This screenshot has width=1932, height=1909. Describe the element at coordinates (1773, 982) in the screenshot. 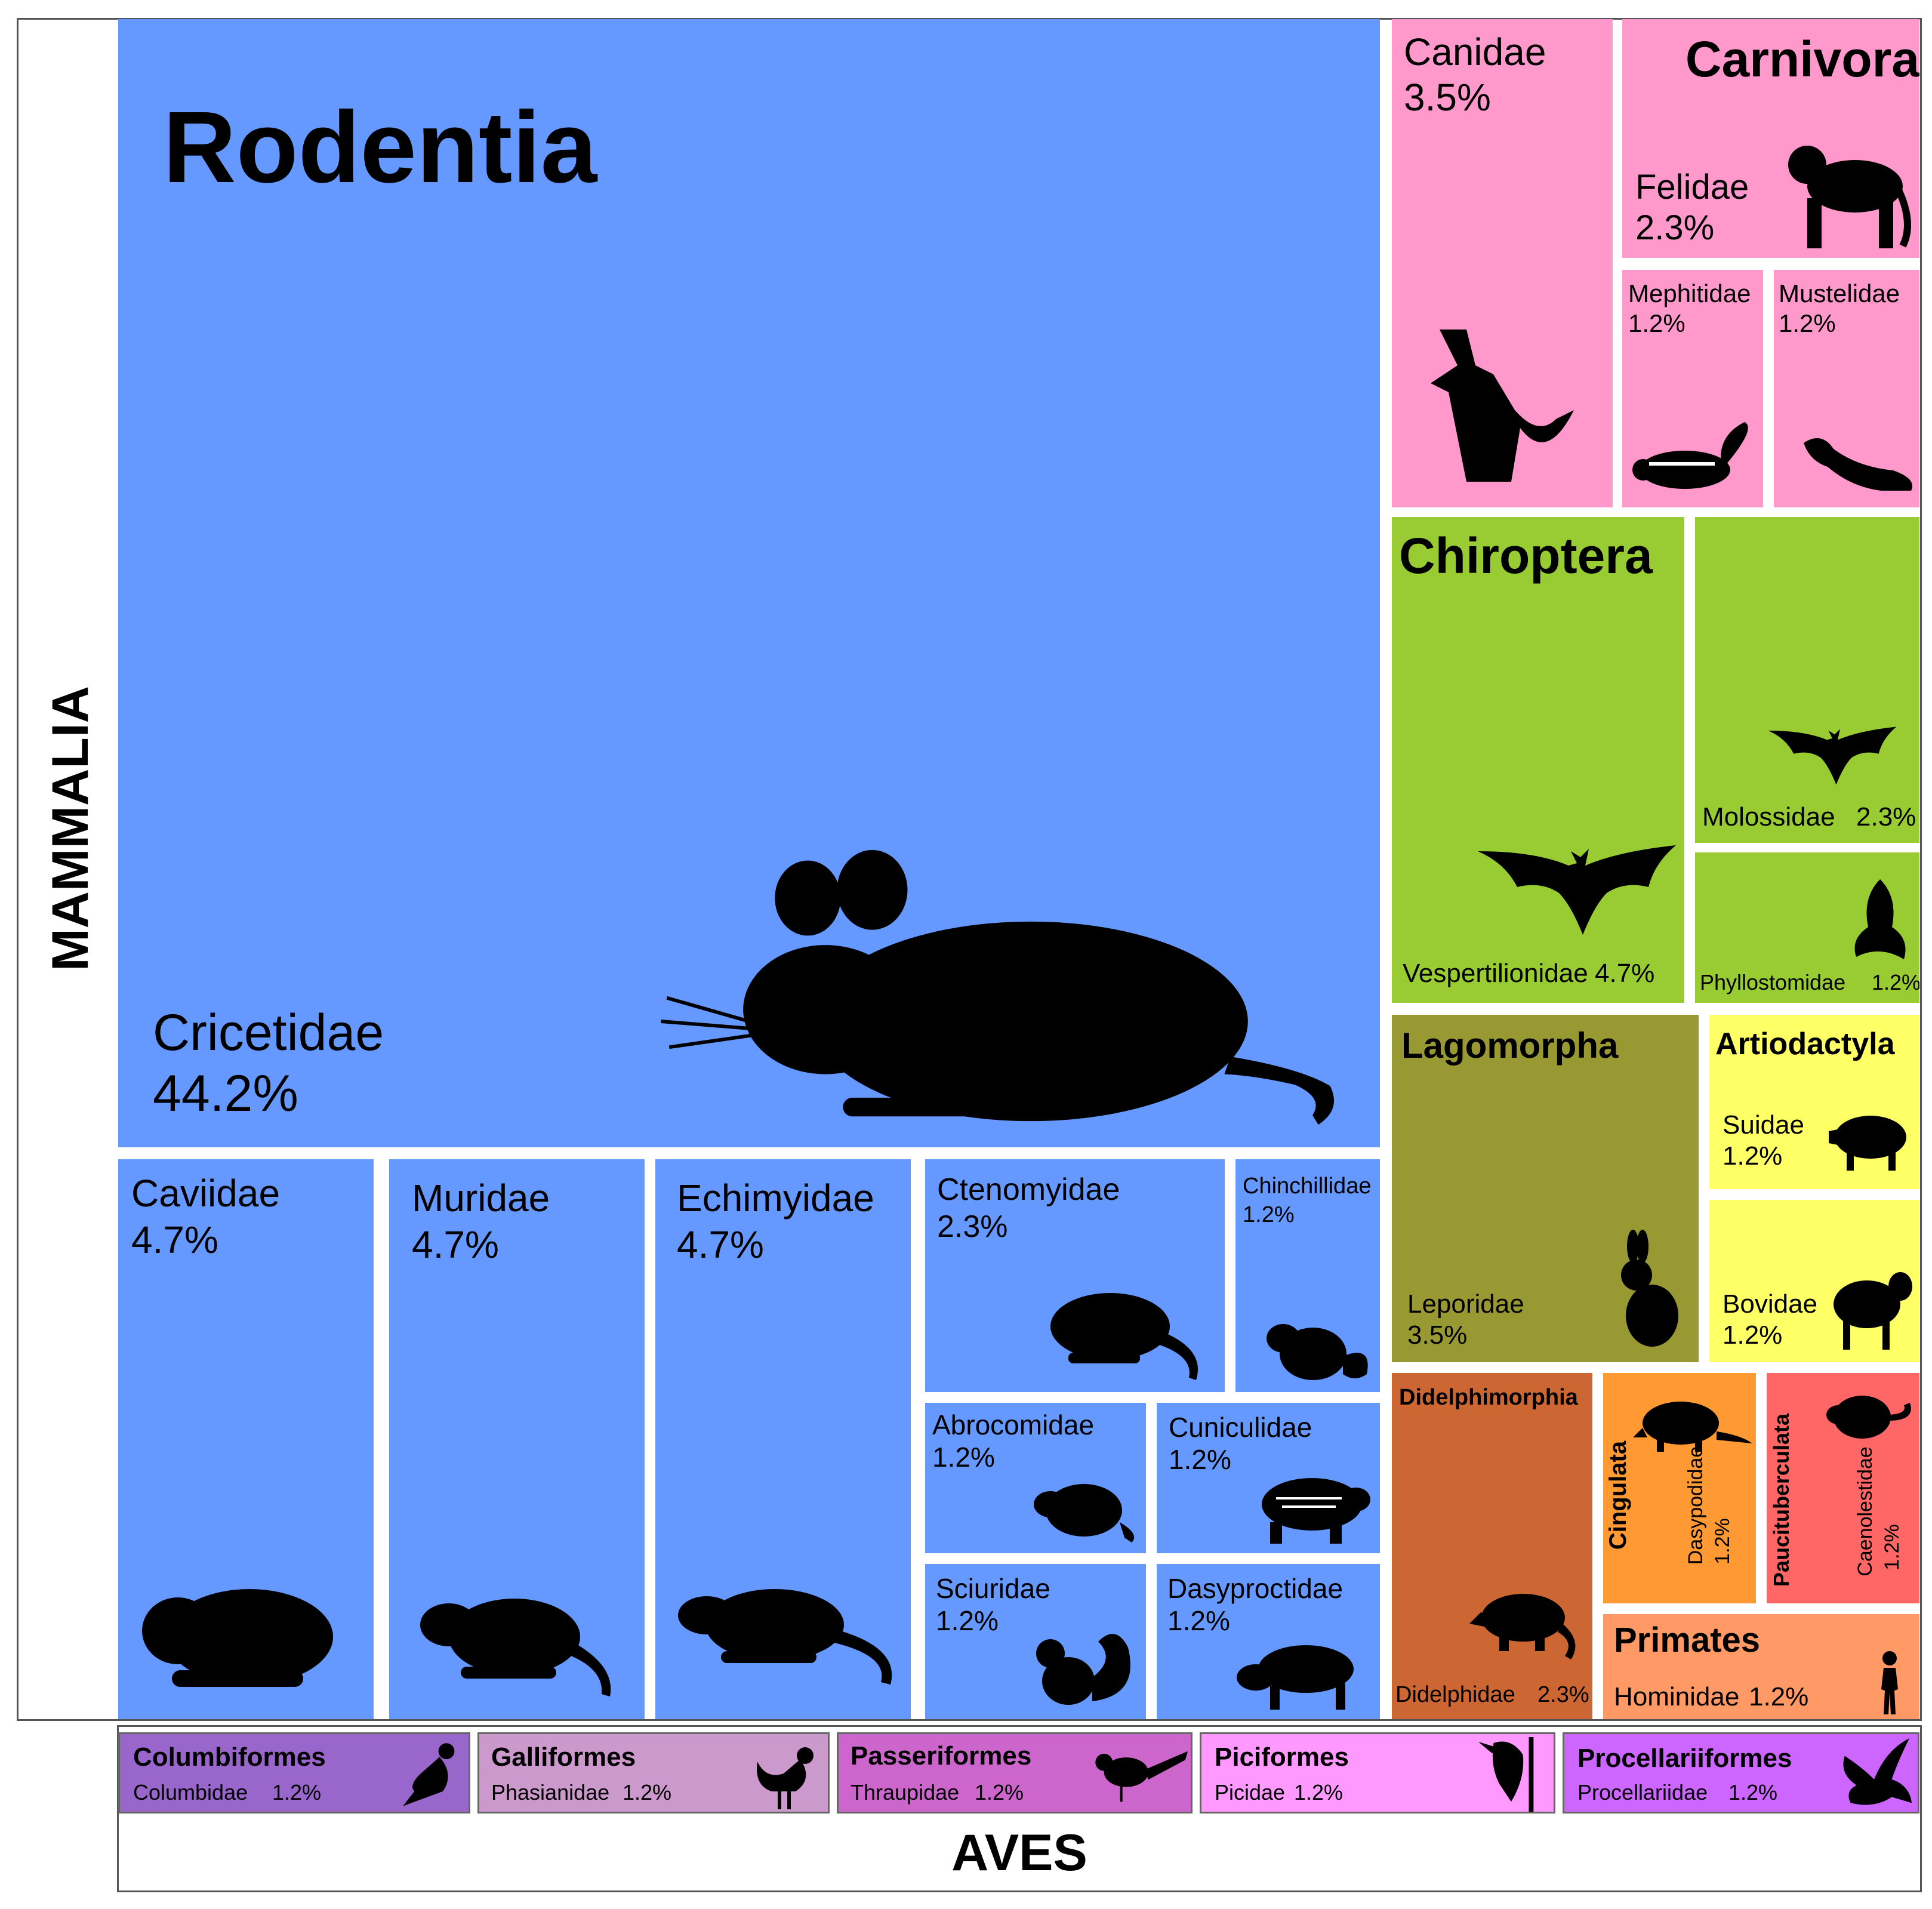

I see `family-name-phyllostomidae: Phyllostomidae` at that location.